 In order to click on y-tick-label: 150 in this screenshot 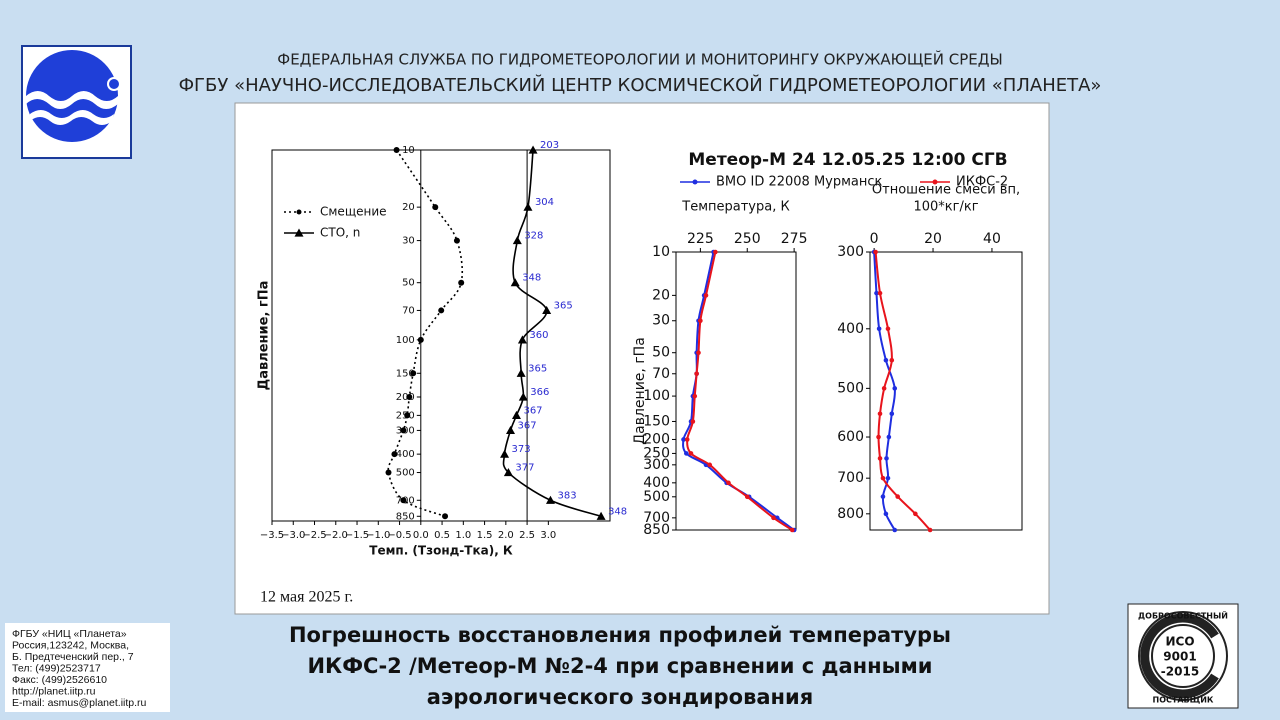, I will do `click(405, 373)`.